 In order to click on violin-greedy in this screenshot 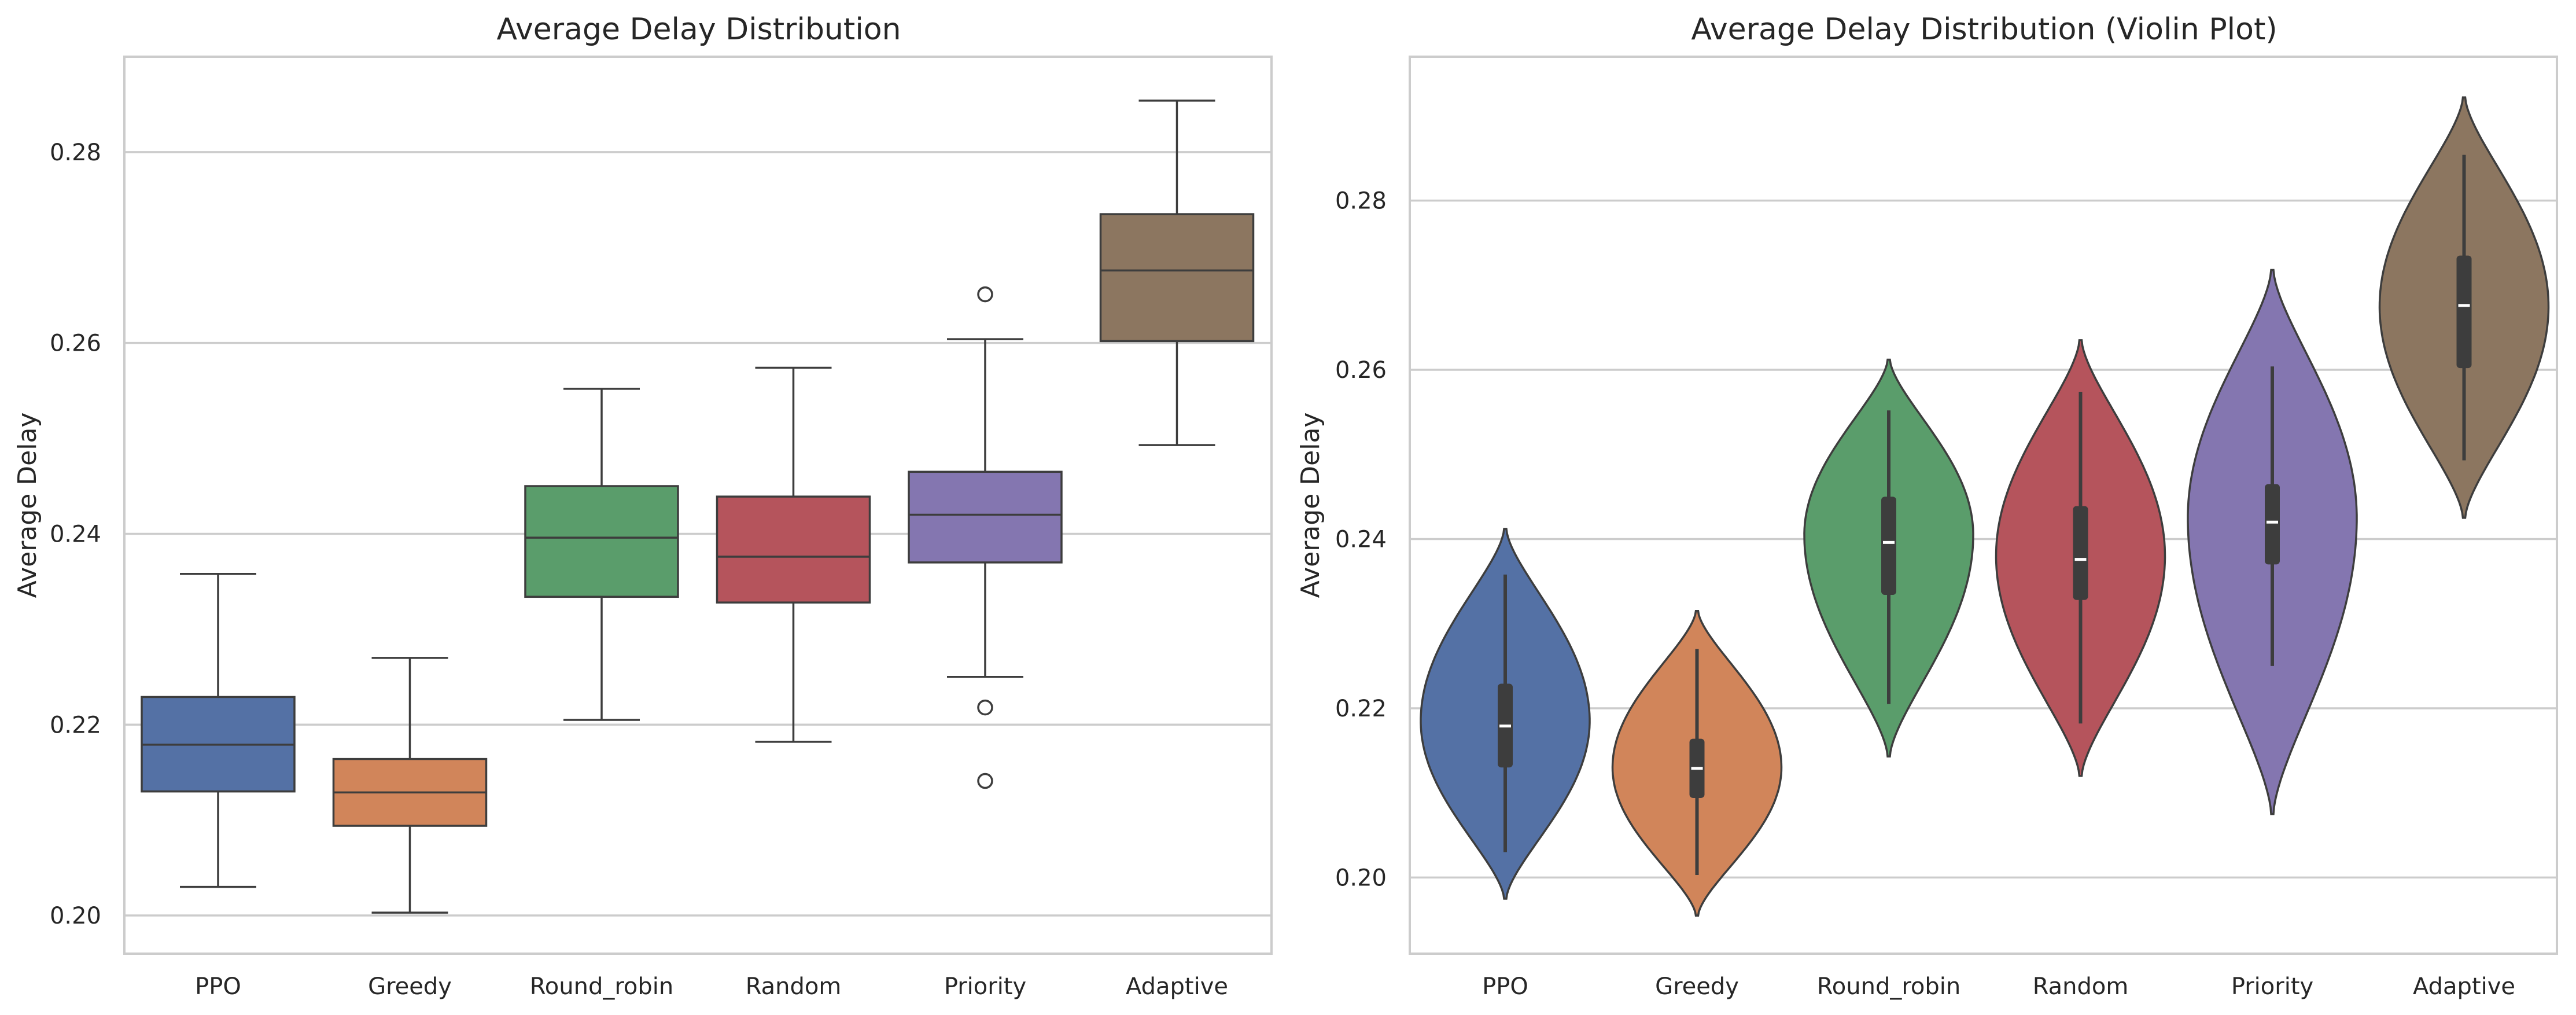, I will do `click(1697, 763)`.